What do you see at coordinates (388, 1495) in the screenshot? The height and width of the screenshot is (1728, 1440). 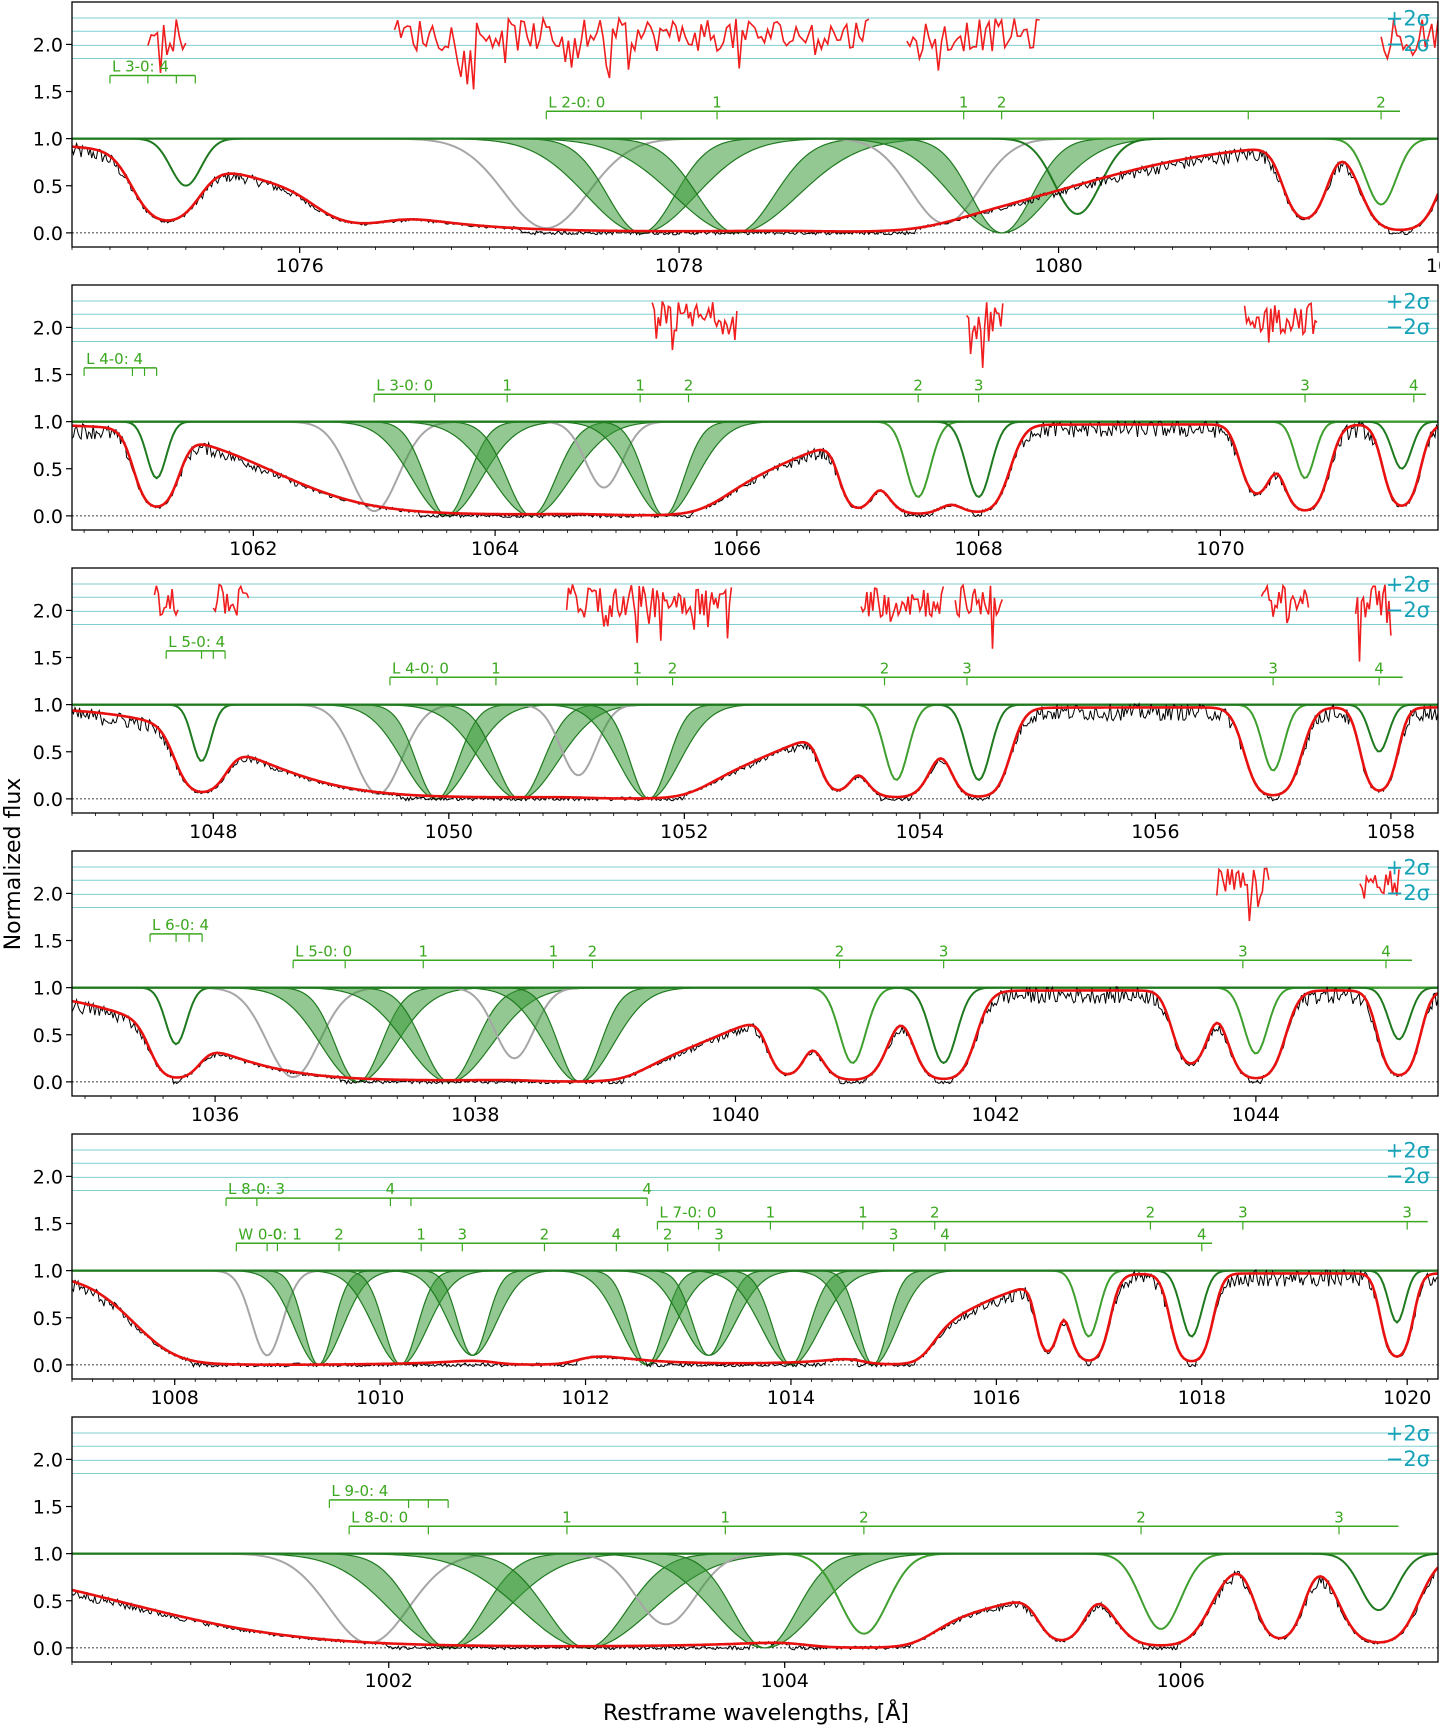 I see `line-ladder: L 9-0: 4` at bounding box center [388, 1495].